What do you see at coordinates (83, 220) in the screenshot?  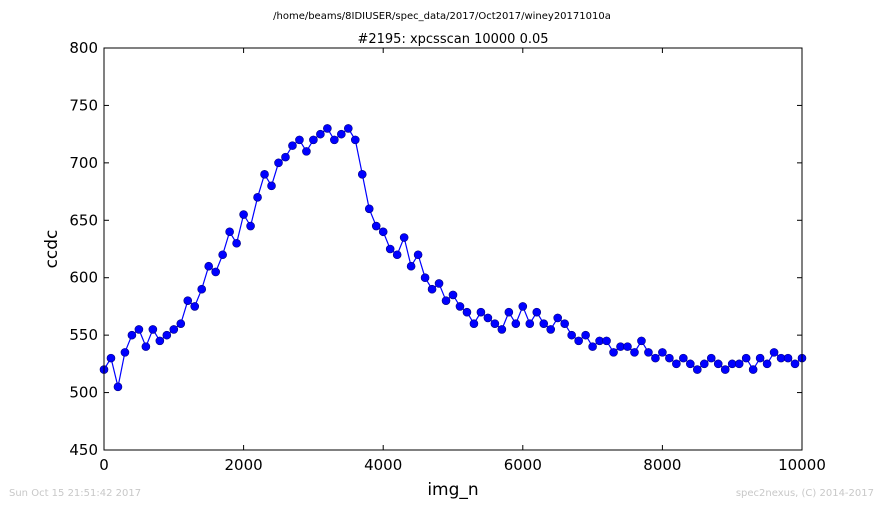 I see `y-tick-label: 650` at bounding box center [83, 220].